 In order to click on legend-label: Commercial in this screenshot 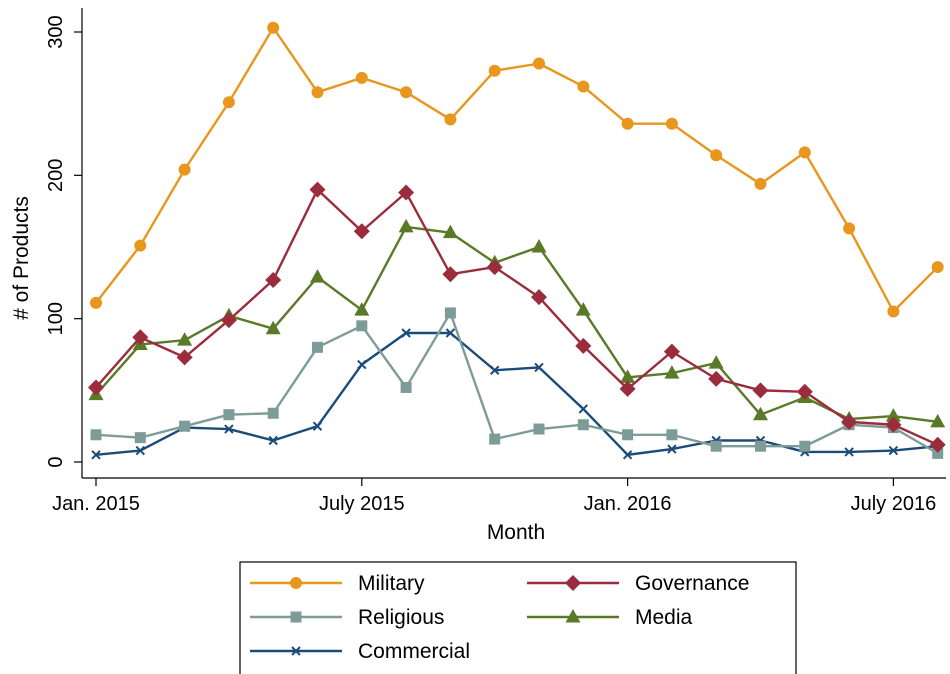, I will do `click(414, 651)`.